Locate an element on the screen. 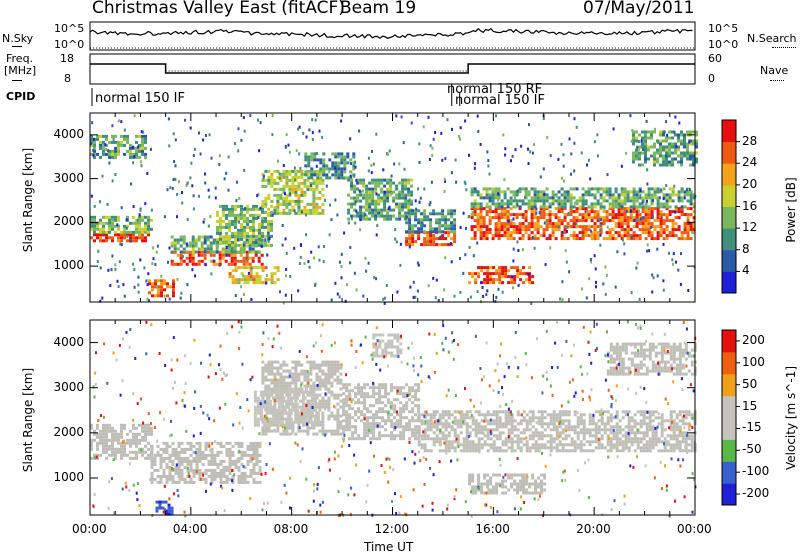  freq-tick-bottom: 8 is located at coordinates (67, 78).